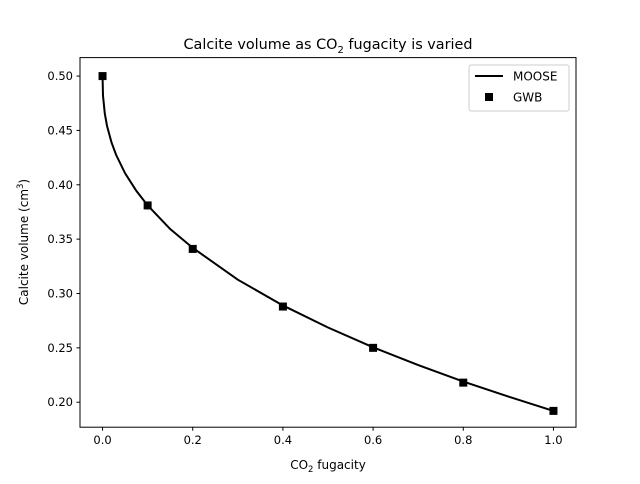  What do you see at coordinates (60, 239) in the screenshot?
I see `y-tick-label: 0.35` at bounding box center [60, 239].